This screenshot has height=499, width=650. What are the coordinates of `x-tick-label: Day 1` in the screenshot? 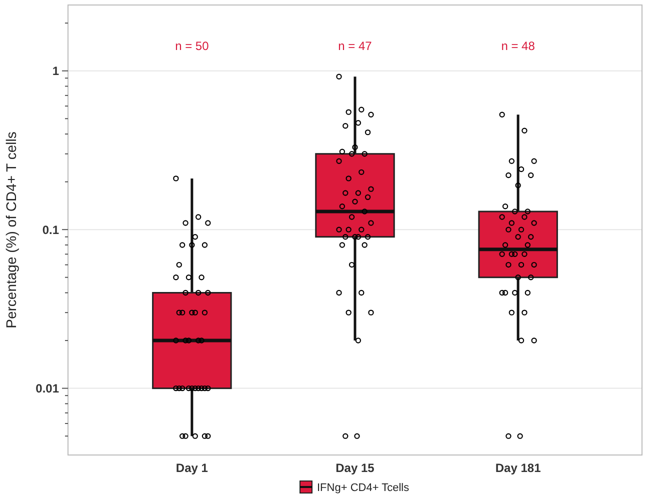 It's located at (192, 468).